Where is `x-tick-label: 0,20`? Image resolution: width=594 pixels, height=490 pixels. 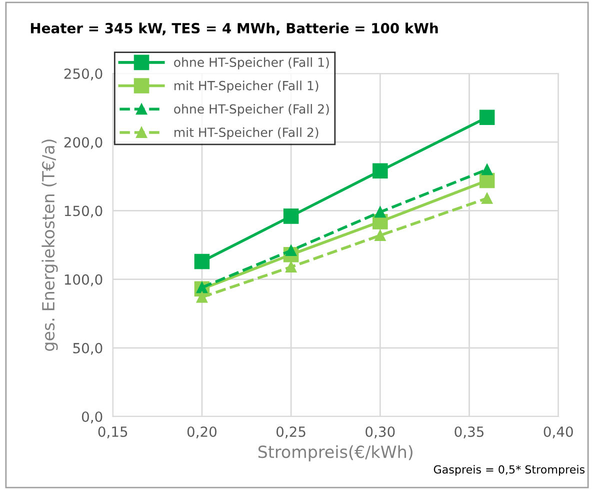 x-tick-label: 0,20 is located at coordinates (201, 432).